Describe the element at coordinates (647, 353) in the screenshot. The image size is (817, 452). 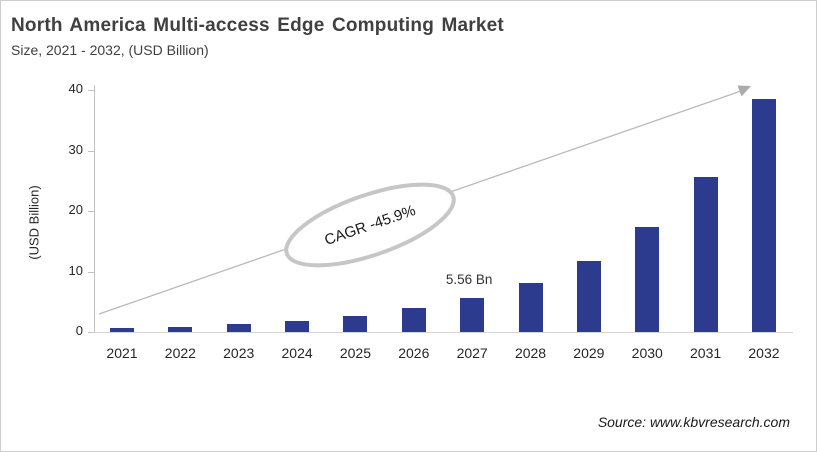
I see `x-tick-label-2030: 2030` at that location.